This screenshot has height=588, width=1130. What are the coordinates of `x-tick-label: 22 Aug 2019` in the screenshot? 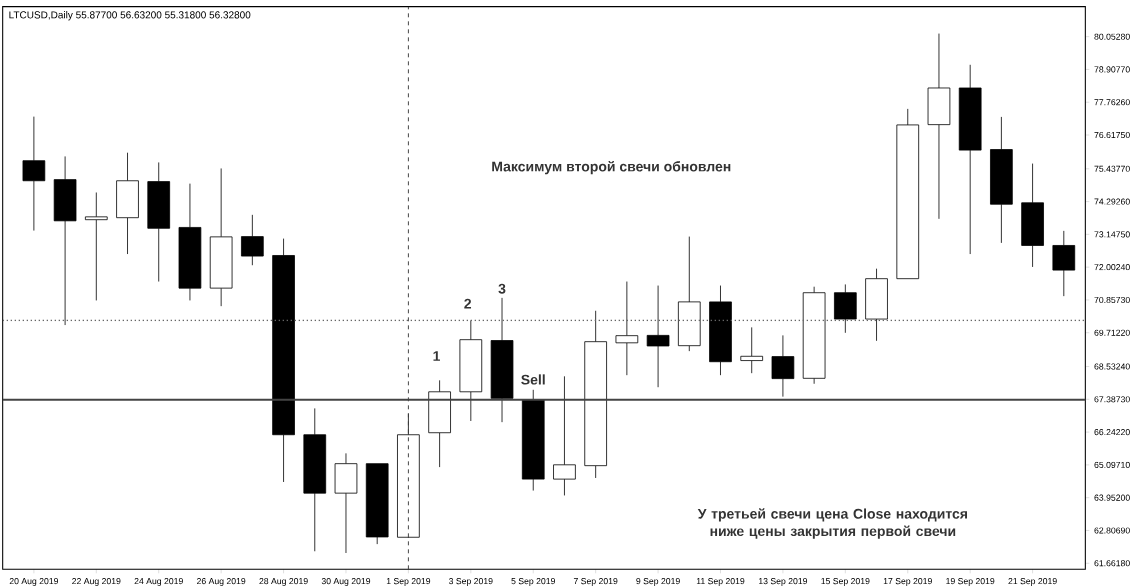 It's located at (96, 582).